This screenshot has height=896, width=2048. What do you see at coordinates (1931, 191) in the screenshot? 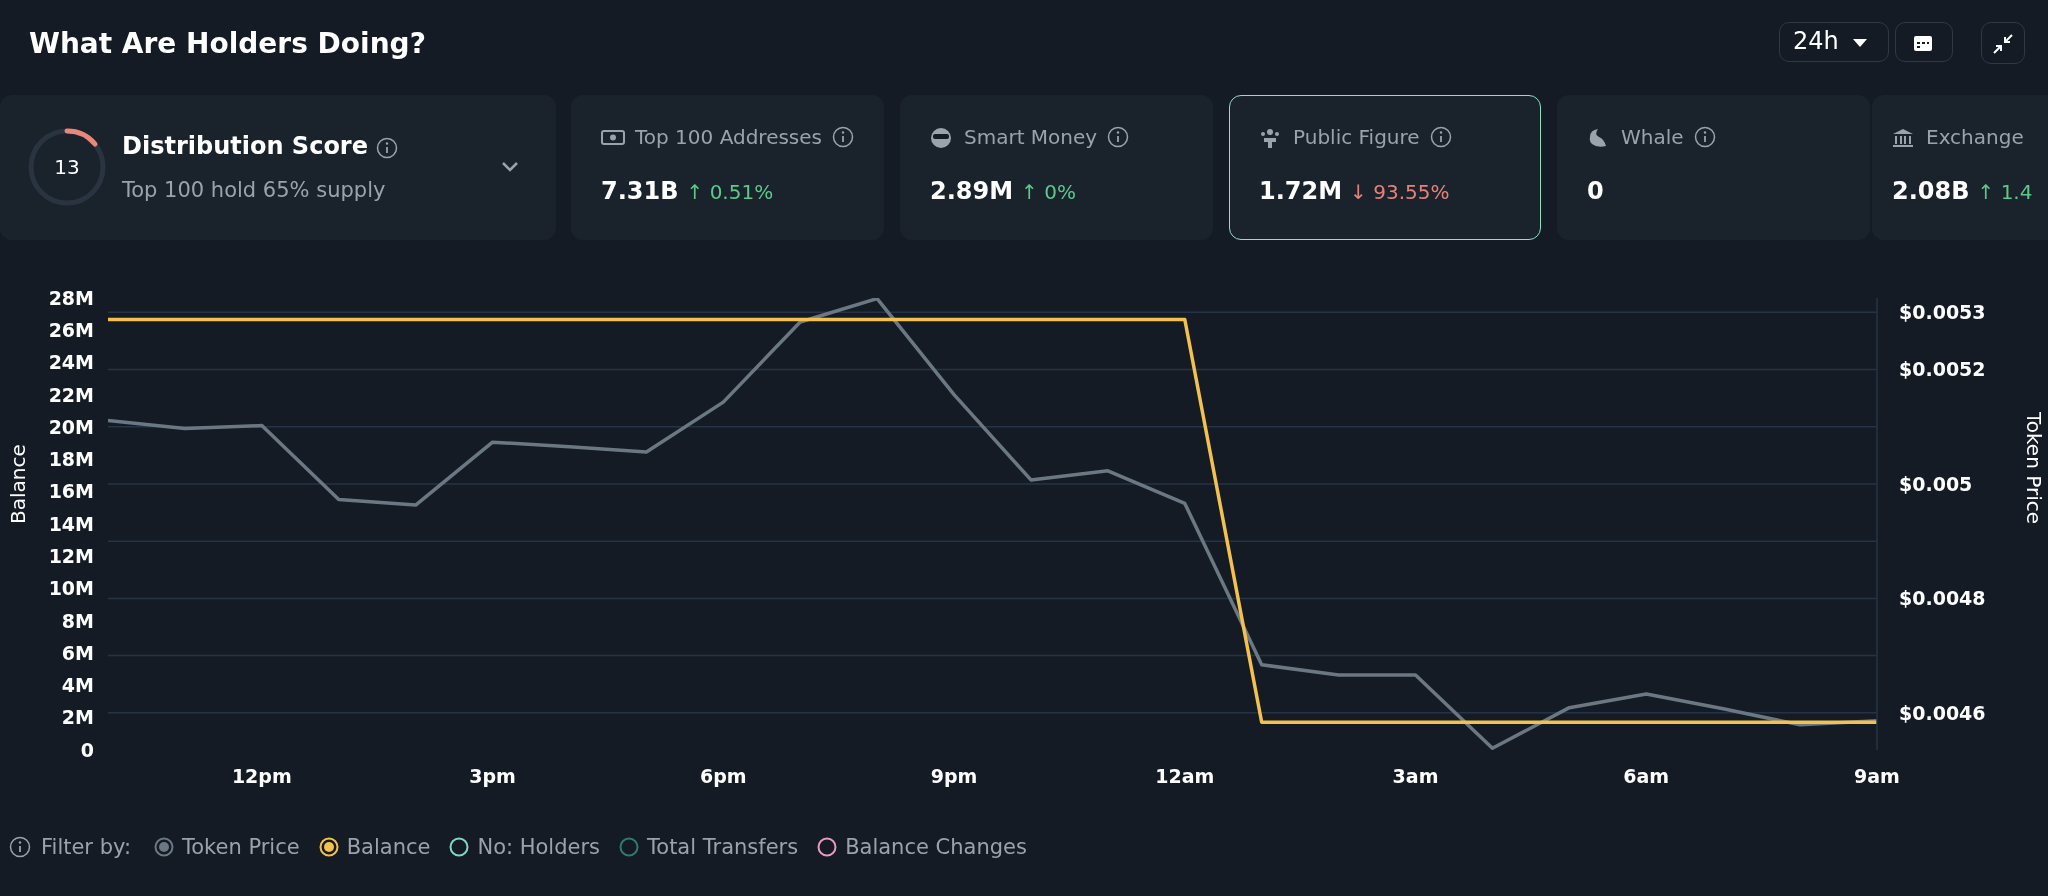
I see `text: 2.08B` at bounding box center [1931, 191].